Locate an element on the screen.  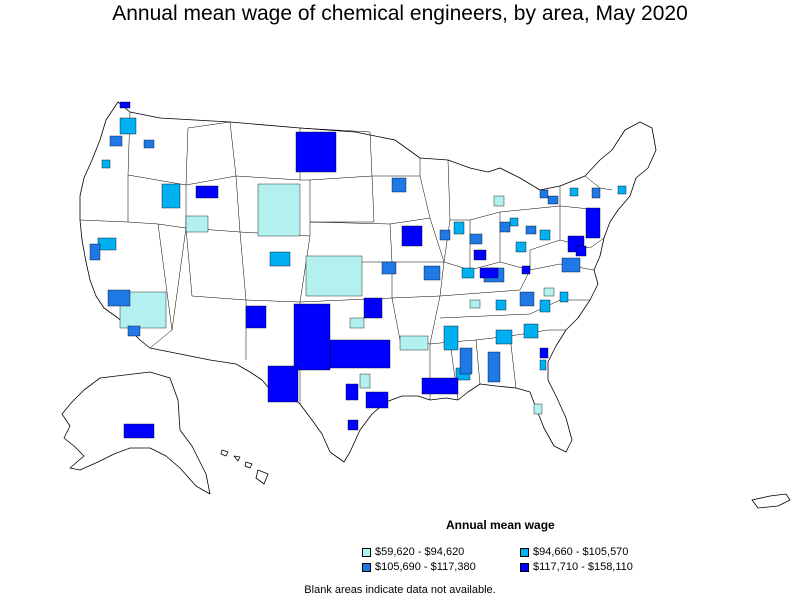
footnote: Blank areas indicate data not available. is located at coordinates (400, 590).